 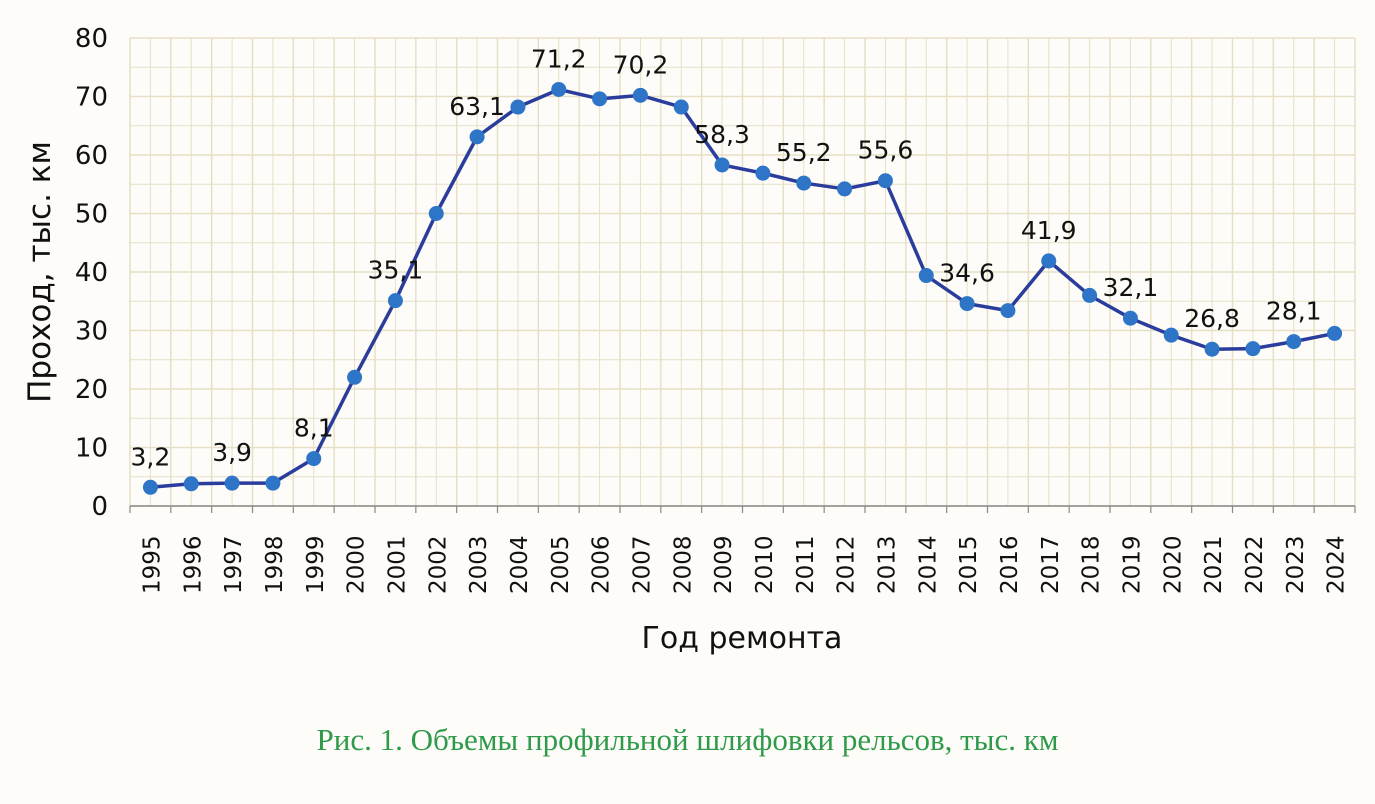 What do you see at coordinates (1049, 230) in the screenshot?
I see `data-label: 41,9` at bounding box center [1049, 230].